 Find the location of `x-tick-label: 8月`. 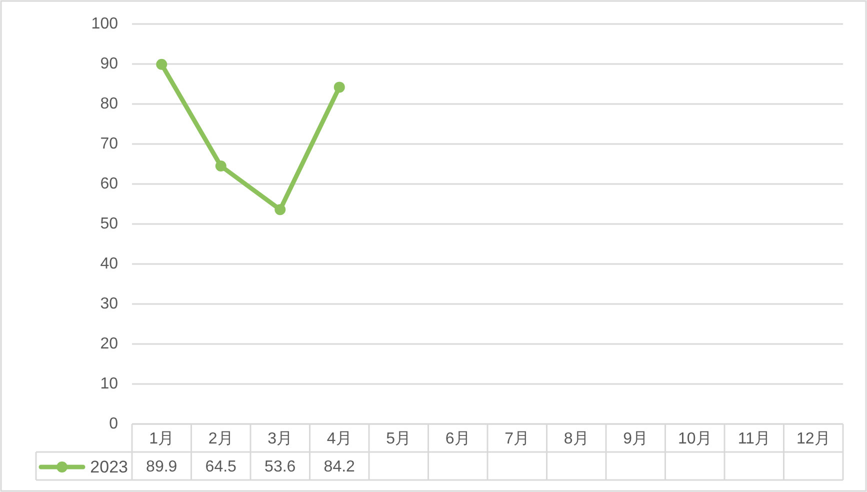

x-tick-label: 8月 is located at coordinates (576, 439).